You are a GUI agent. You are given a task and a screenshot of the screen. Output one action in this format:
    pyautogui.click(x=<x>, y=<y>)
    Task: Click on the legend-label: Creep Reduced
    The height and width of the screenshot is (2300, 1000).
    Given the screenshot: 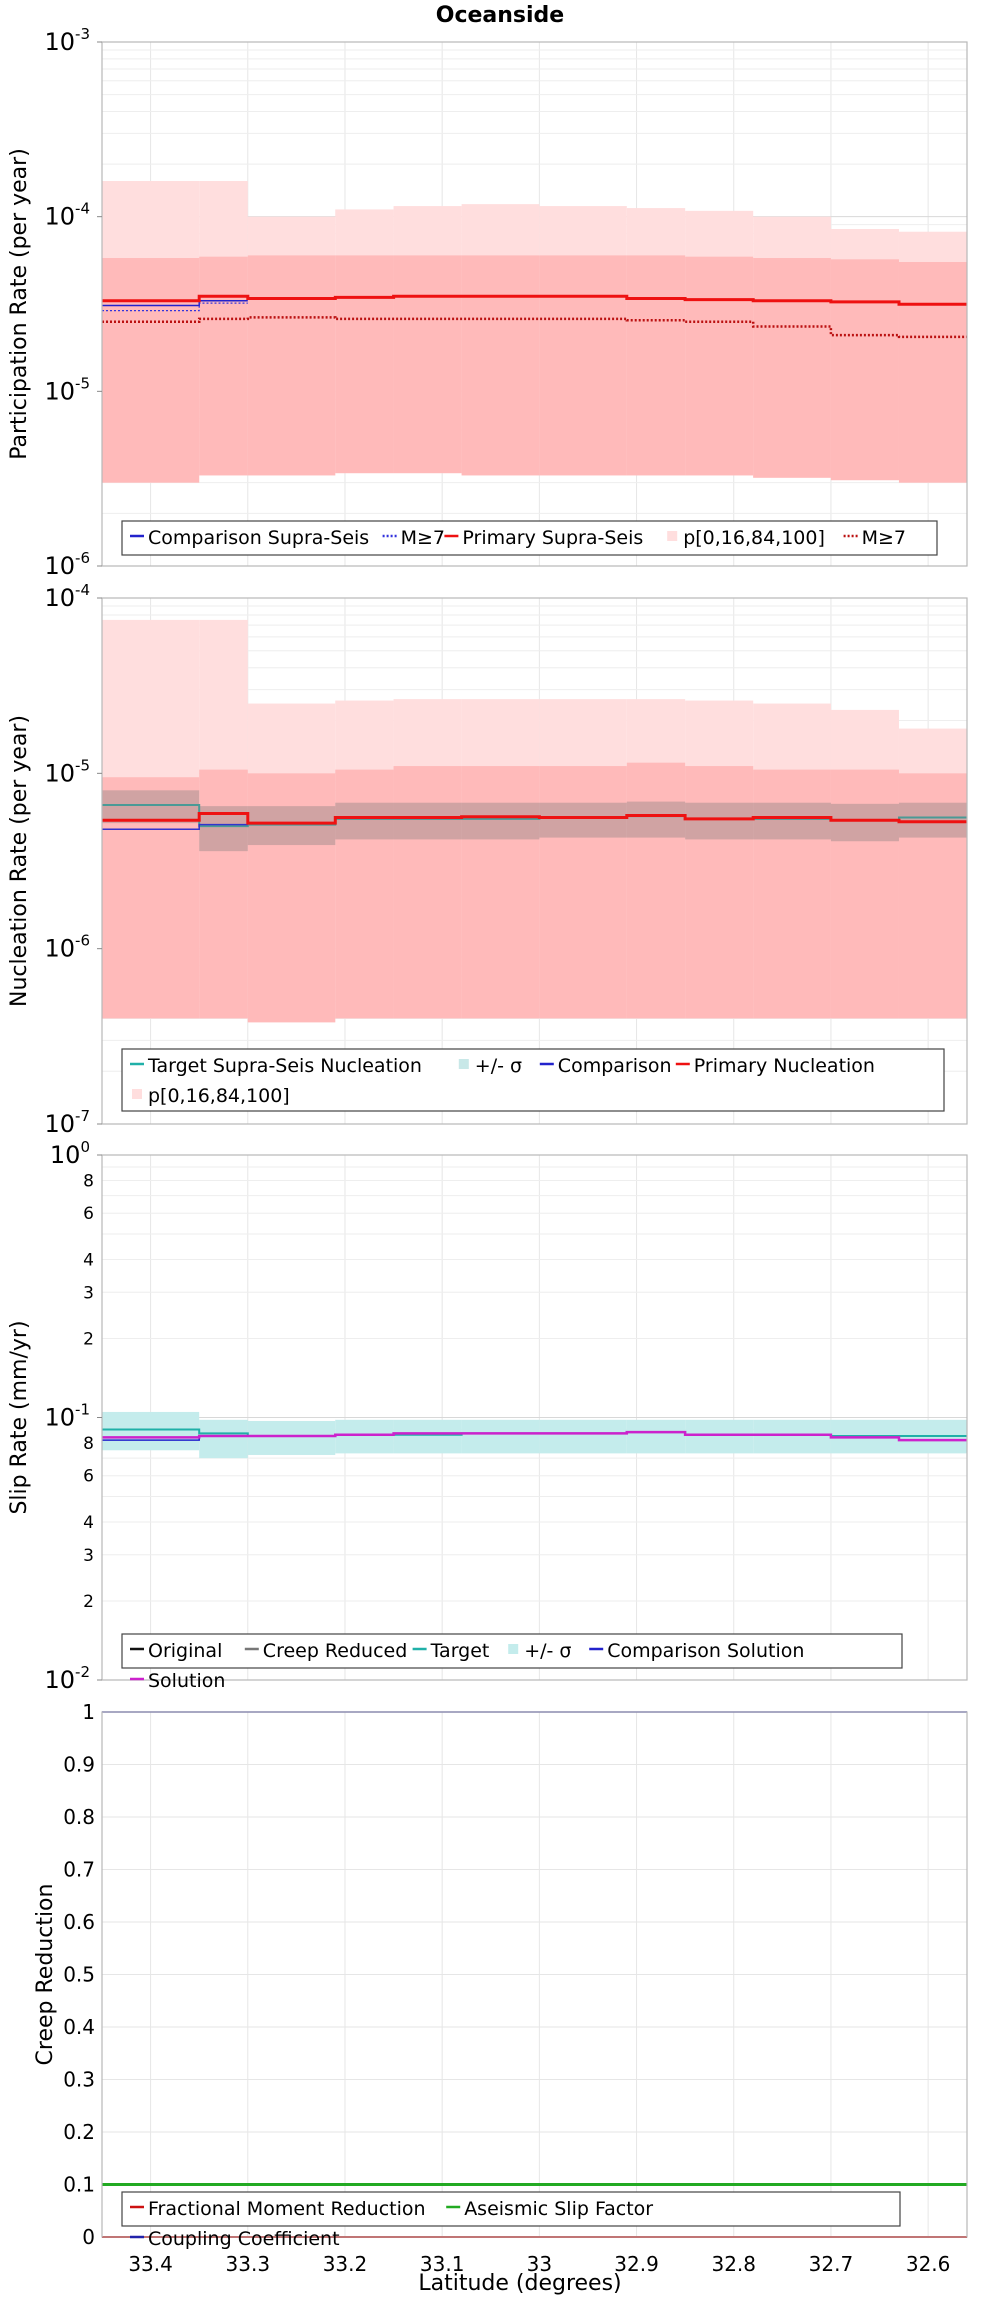 What is the action you would take?
    pyautogui.click(x=335, y=1651)
    